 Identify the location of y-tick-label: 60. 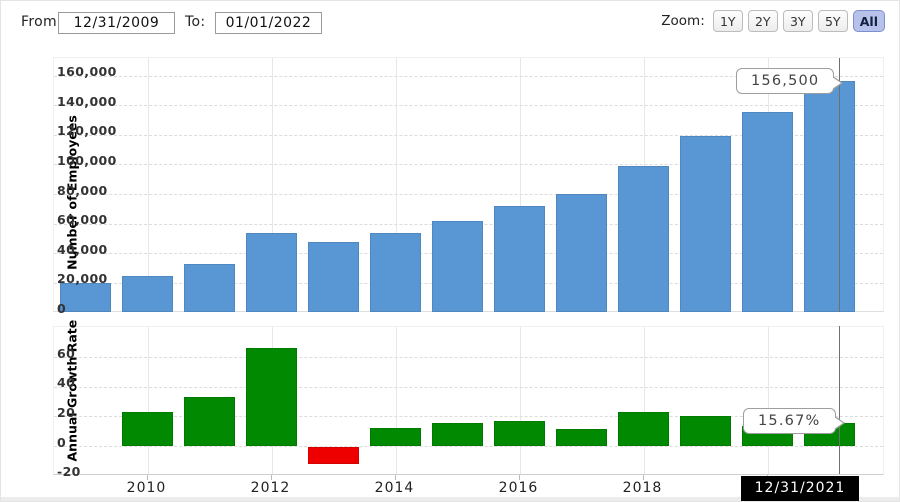
(66, 353).